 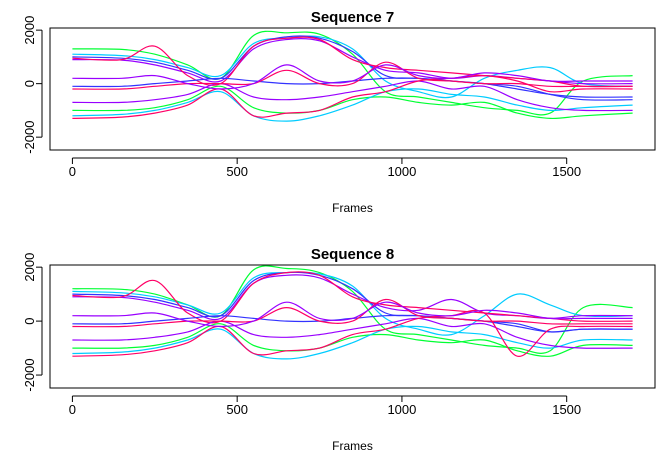 What do you see at coordinates (352, 17) in the screenshot?
I see `chart-title: Sequence 7` at bounding box center [352, 17].